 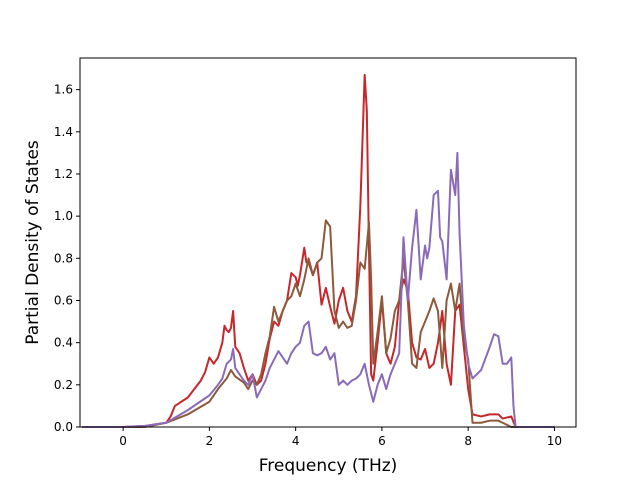 What do you see at coordinates (328, 466) in the screenshot?
I see `x-axis-label: Frequency (THz)` at bounding box center [328, 466].